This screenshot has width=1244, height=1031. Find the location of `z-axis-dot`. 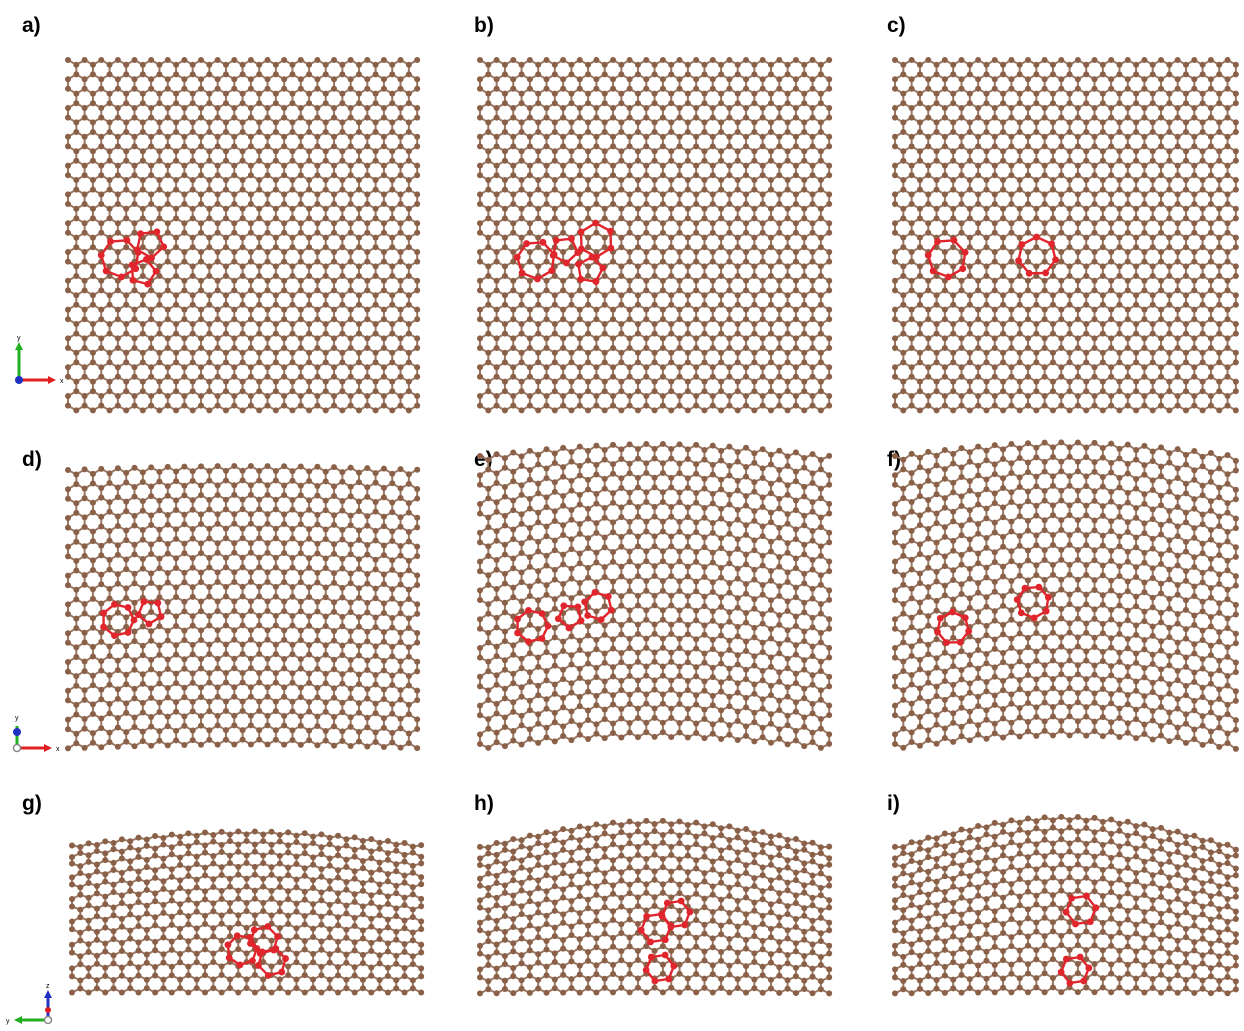

z-axis-dot is located at coordinates (17, 732).